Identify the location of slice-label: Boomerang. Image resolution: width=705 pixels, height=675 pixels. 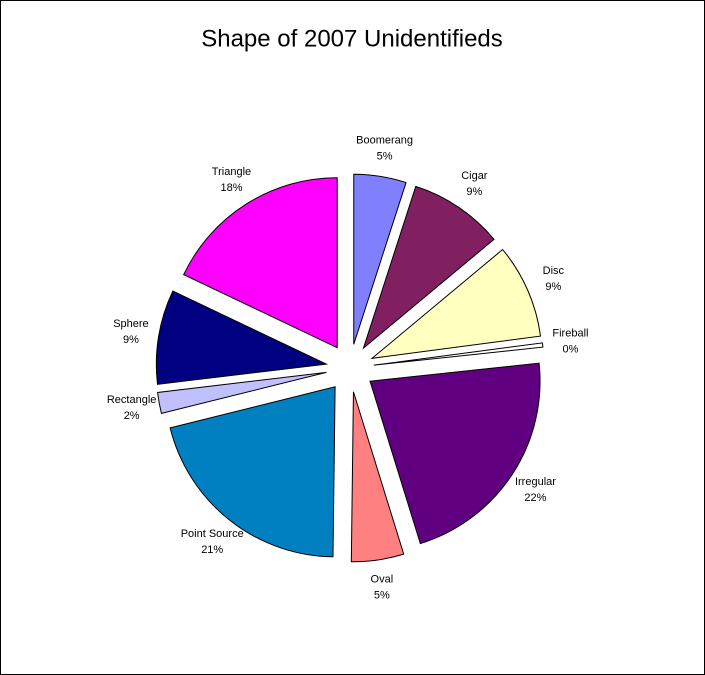
(384, 141).